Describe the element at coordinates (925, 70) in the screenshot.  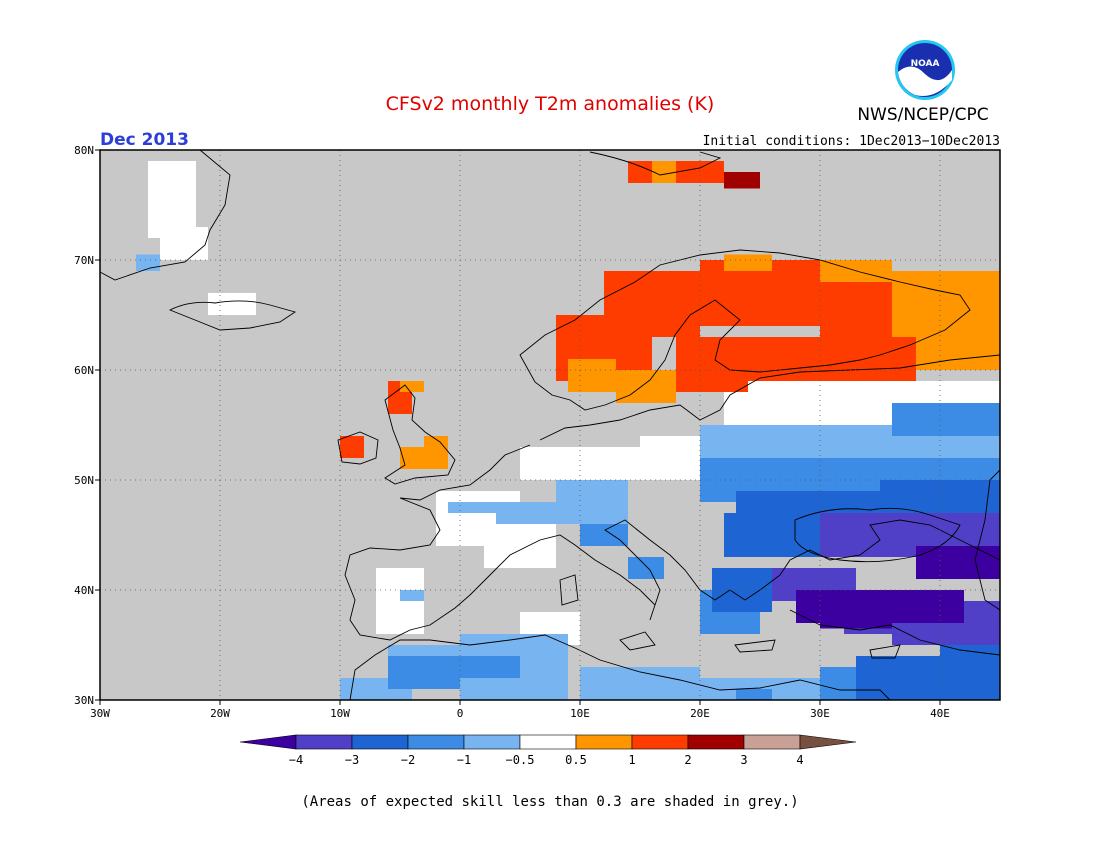
I see `noaa-logo: NOAA` at that location.